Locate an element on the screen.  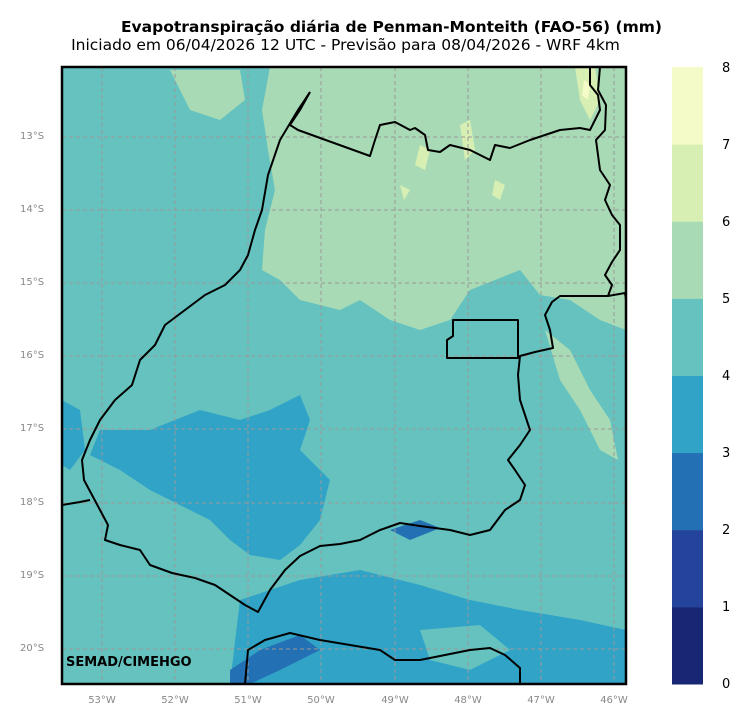
credit-label: SEMAD/CIMEHGO is located at coordinates (129, 662).